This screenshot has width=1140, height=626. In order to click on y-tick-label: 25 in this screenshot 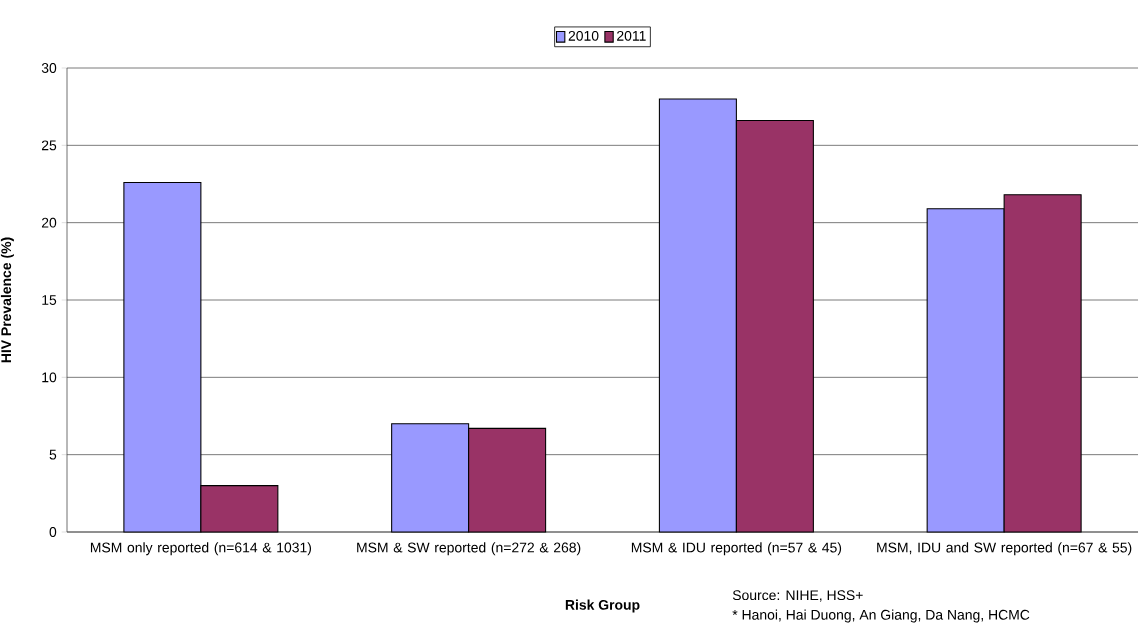, I will do `click(49, 145)`.